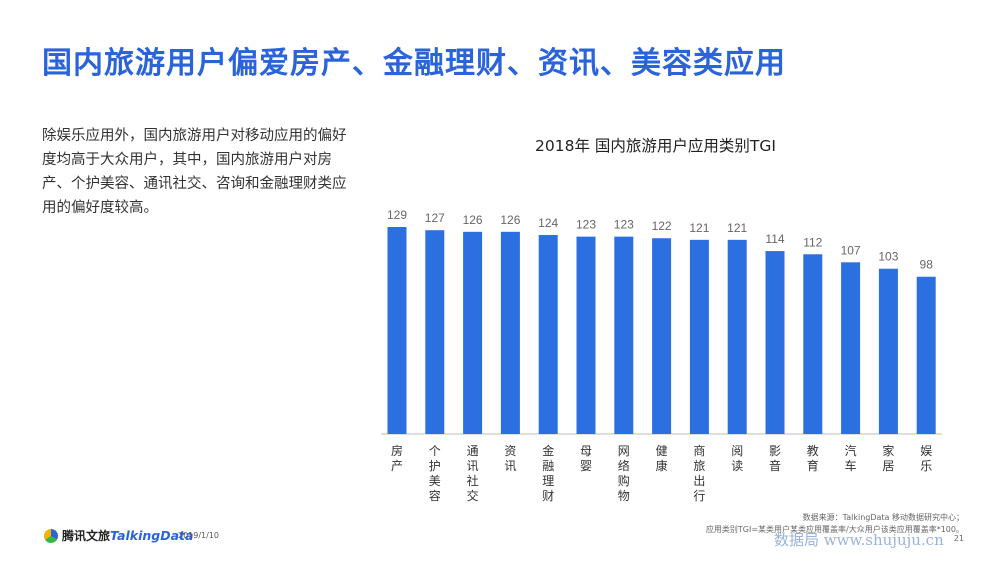 Image resolution: width=1000 pixels, height=563 pixels. What do you see at coordinates (926, 458) in the screenshot?
I see `category-label: 娱乐` at bounding box center [926, 458].